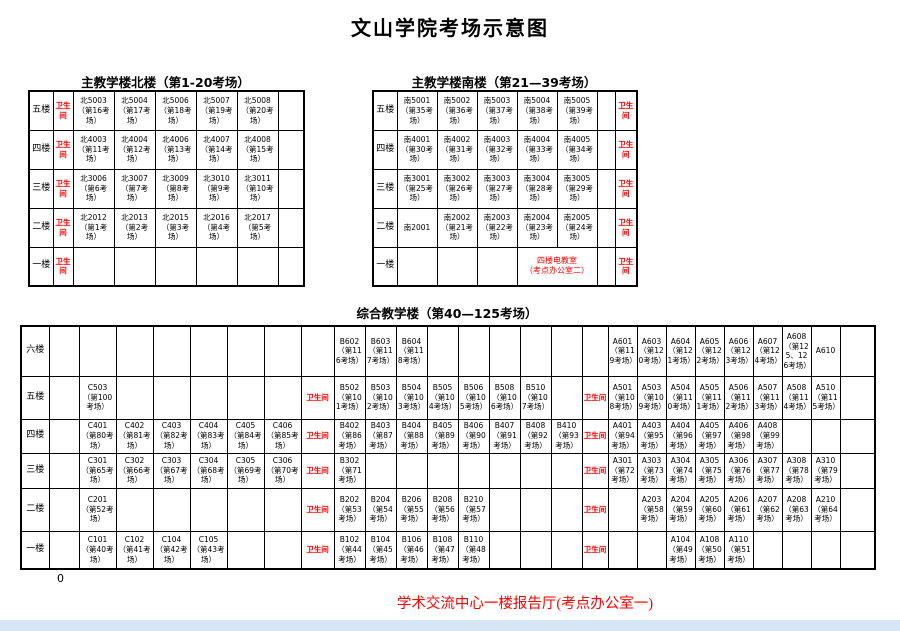 This screenshot has width=900, height=631. Describe the element at coordinates (41, 227) in the screenshot. I see `floor-label: 二楼` at that location.